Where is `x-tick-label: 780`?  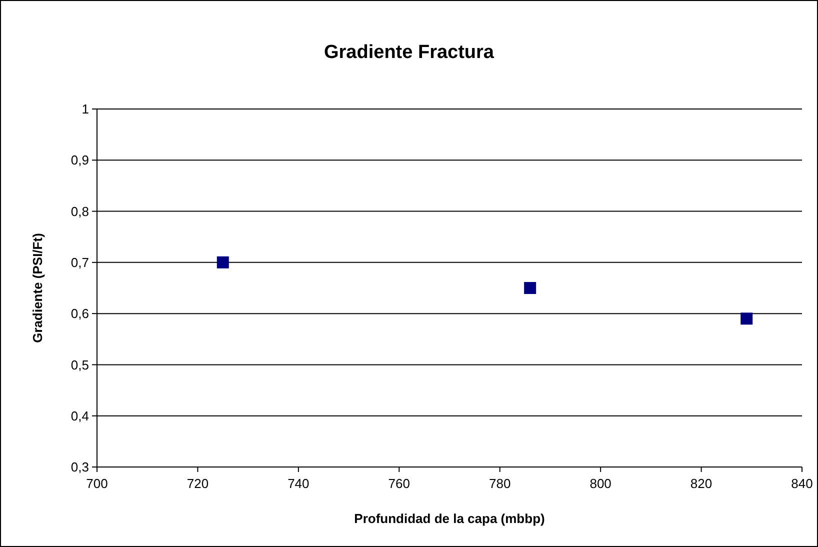 x-tick-label: 780 is located at coordinates (500, 483).